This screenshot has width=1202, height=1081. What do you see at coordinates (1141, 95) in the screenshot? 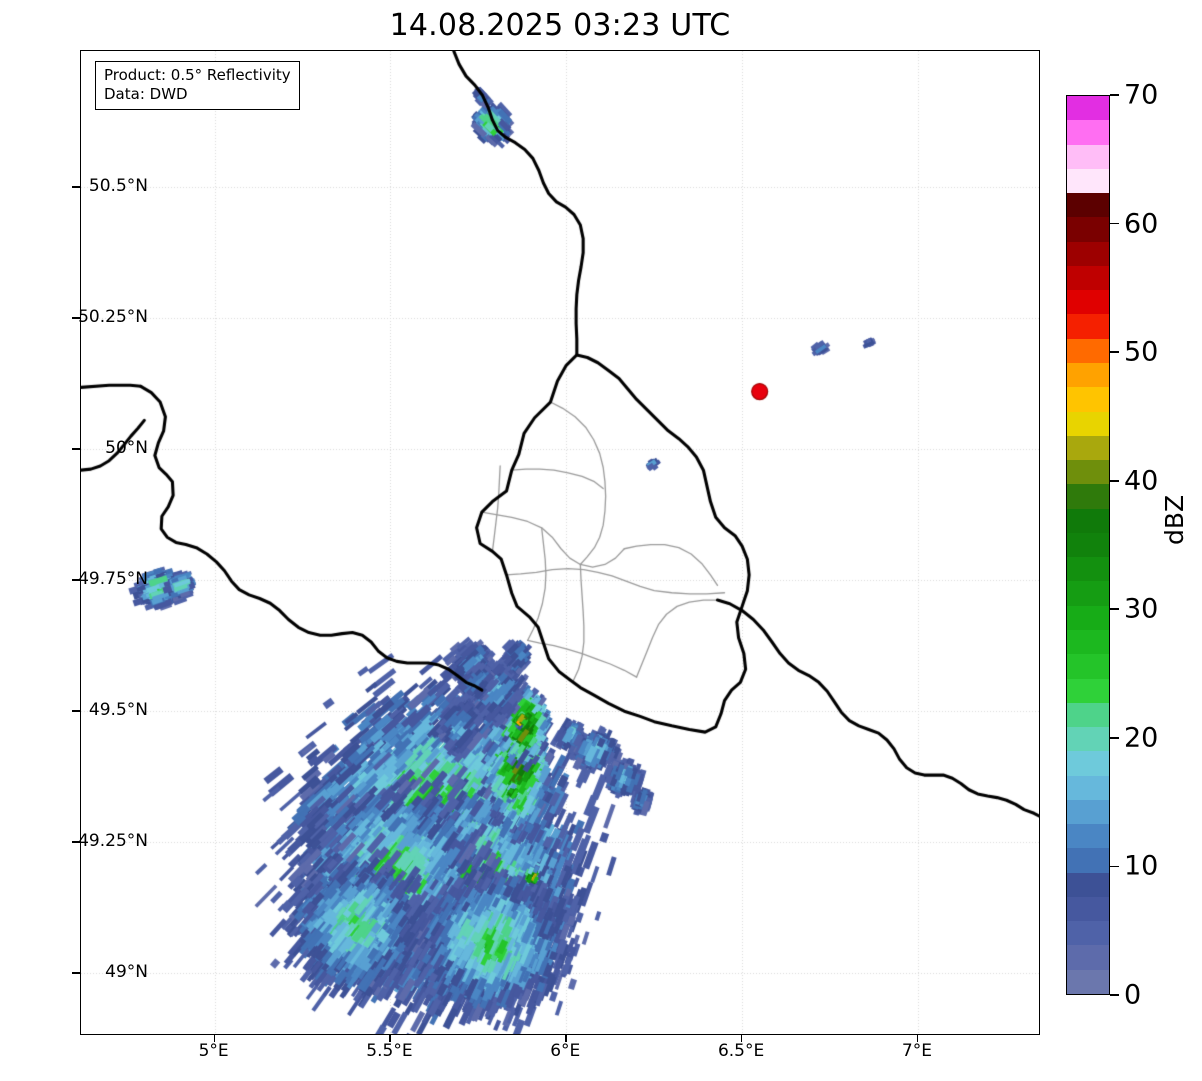
I see `colorbar-tick-label: 70` at bounding box center [1141, 95].